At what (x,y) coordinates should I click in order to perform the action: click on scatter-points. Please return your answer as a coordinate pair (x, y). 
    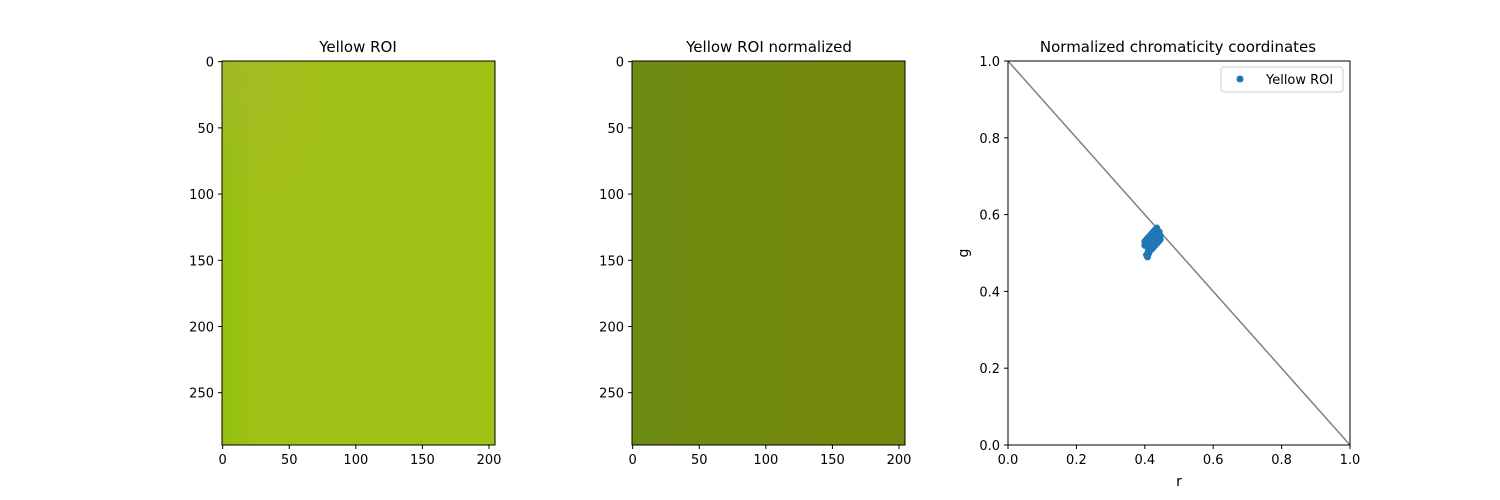
    Looking at the image, I should click on (1152, 242).